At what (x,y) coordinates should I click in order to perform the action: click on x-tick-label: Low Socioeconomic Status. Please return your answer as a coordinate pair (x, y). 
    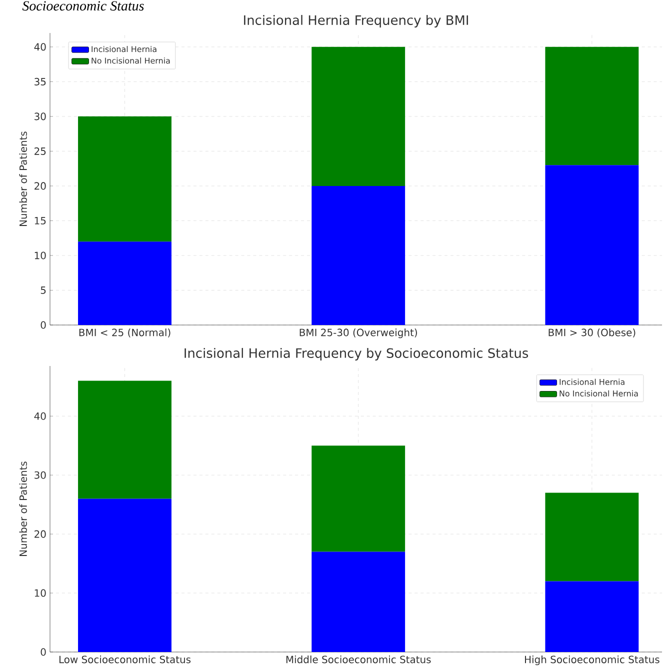
    Looking at the image, I should click on (125, 660).